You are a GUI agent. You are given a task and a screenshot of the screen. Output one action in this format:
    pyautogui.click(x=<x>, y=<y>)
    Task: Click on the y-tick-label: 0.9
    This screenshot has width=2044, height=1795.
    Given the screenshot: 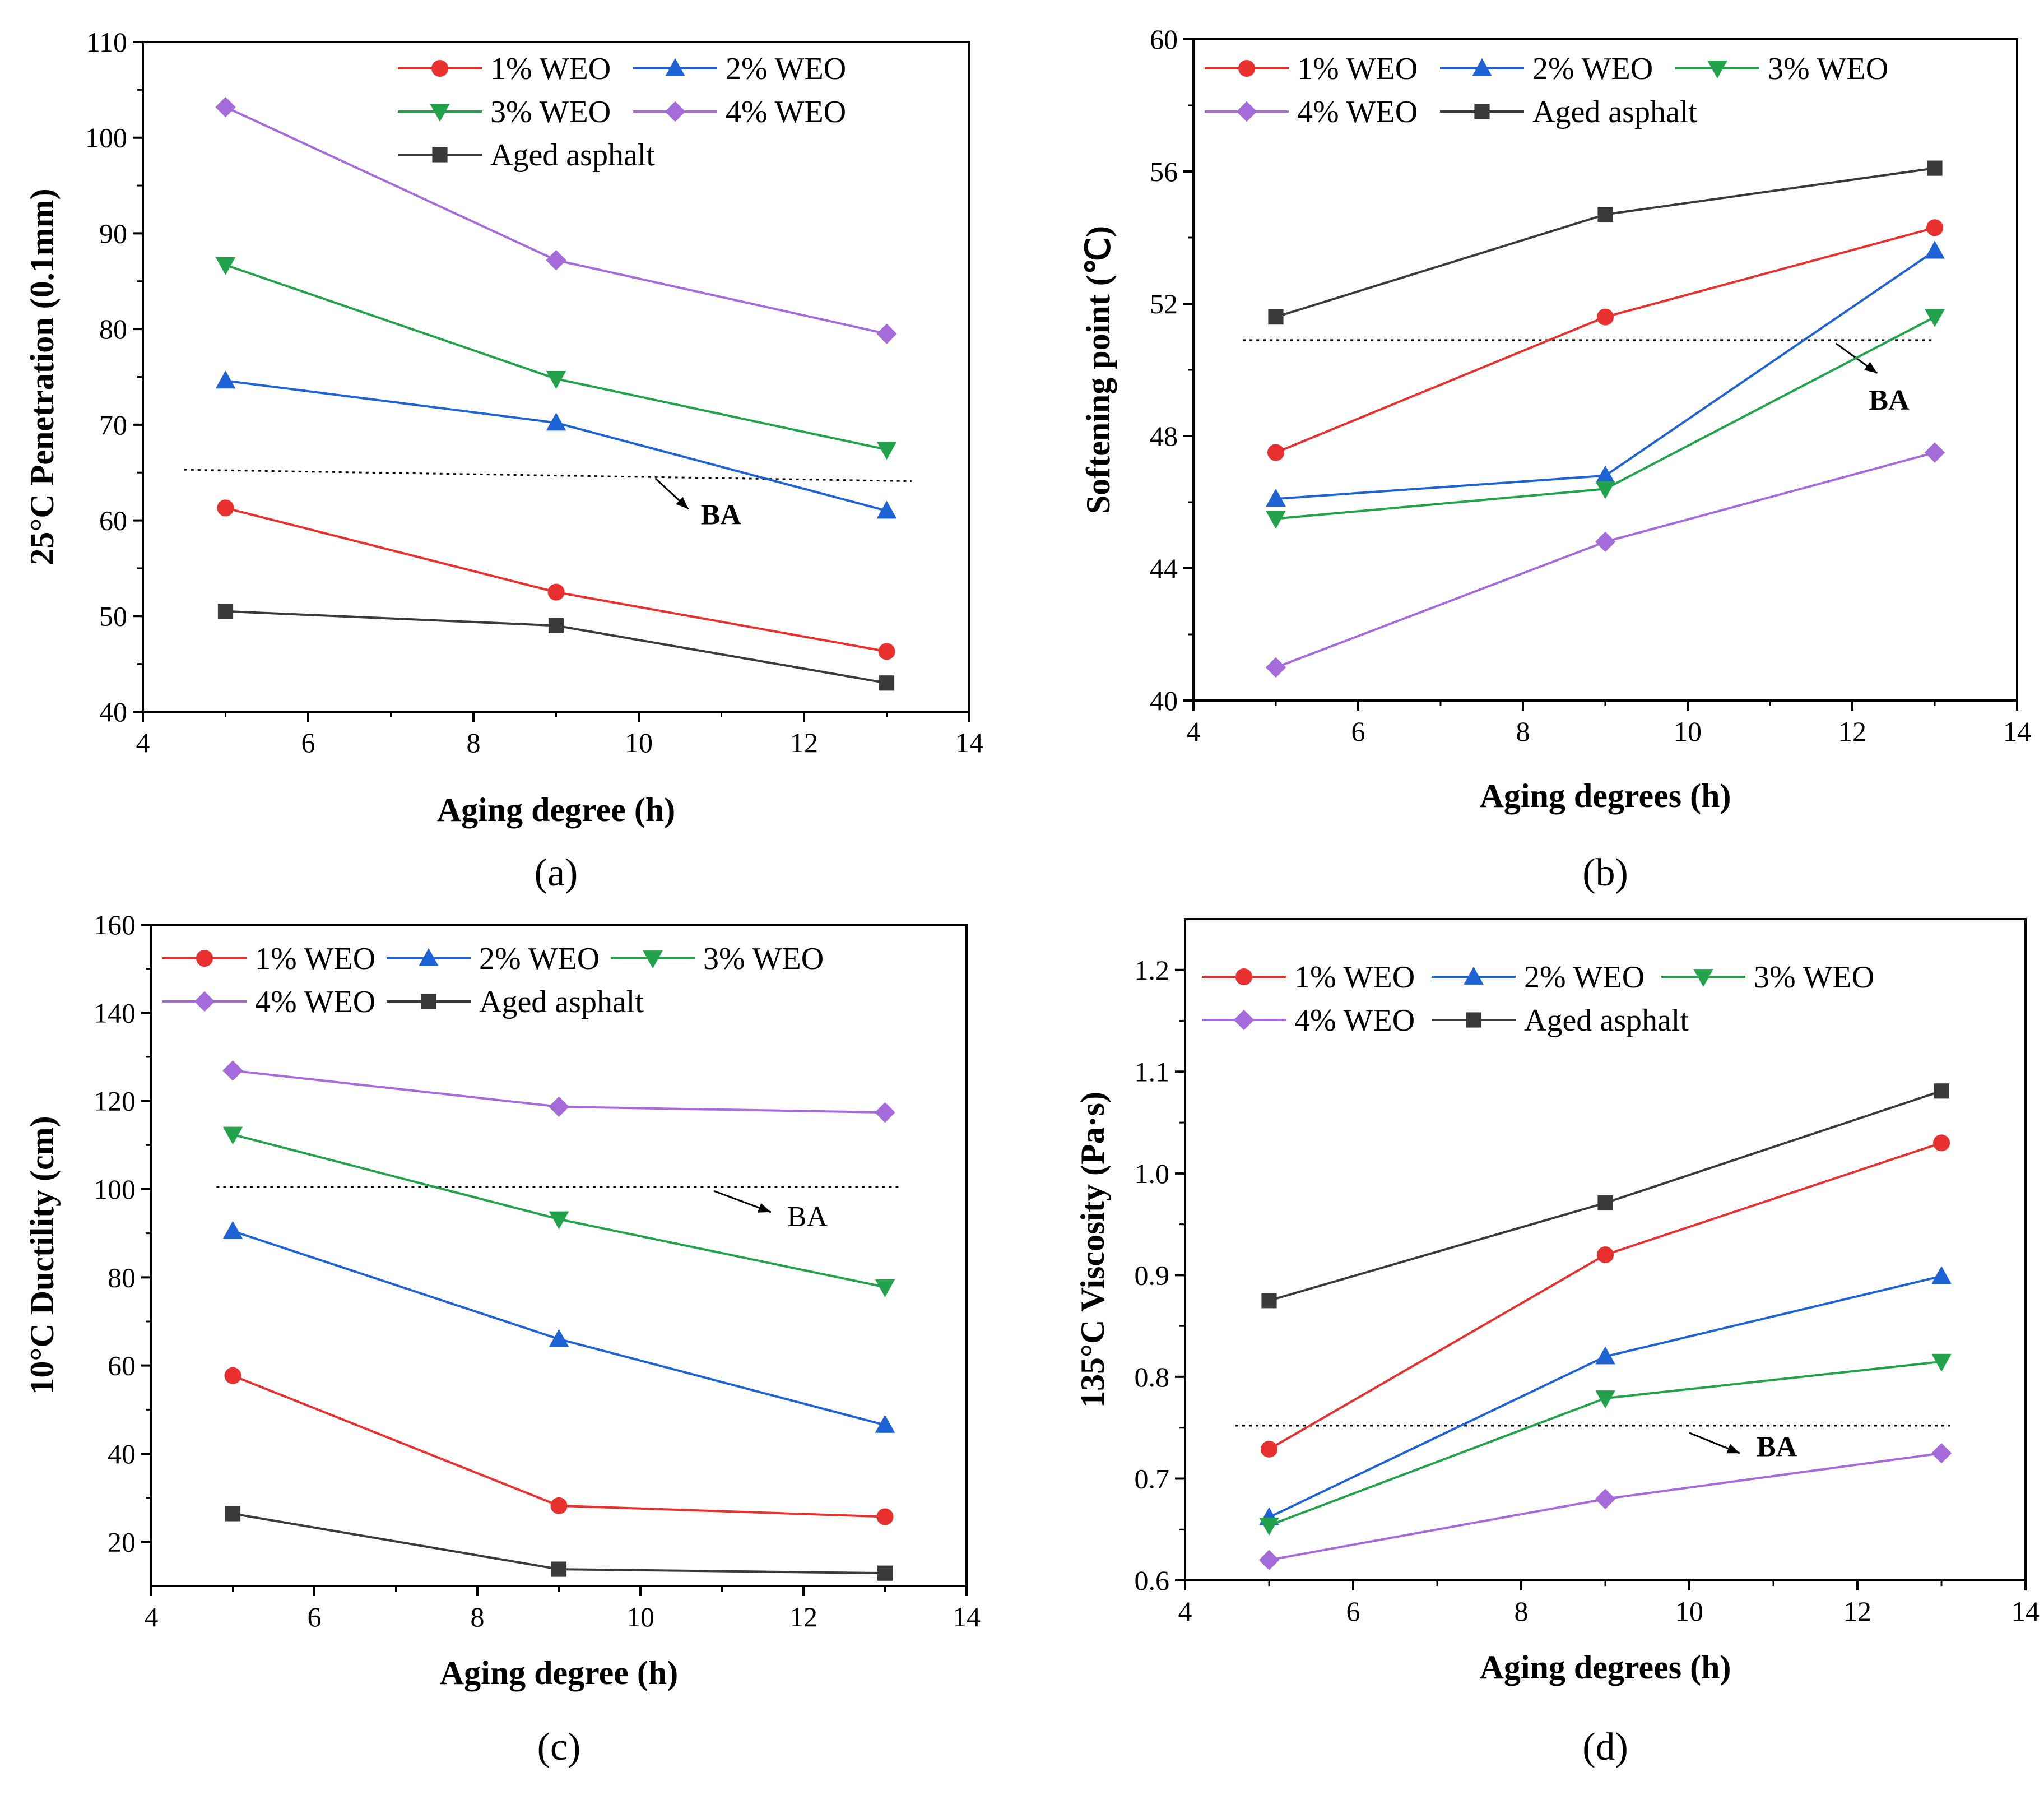 What is the action you would take?
    pyautogui.click(x=1152, y=1275)
    